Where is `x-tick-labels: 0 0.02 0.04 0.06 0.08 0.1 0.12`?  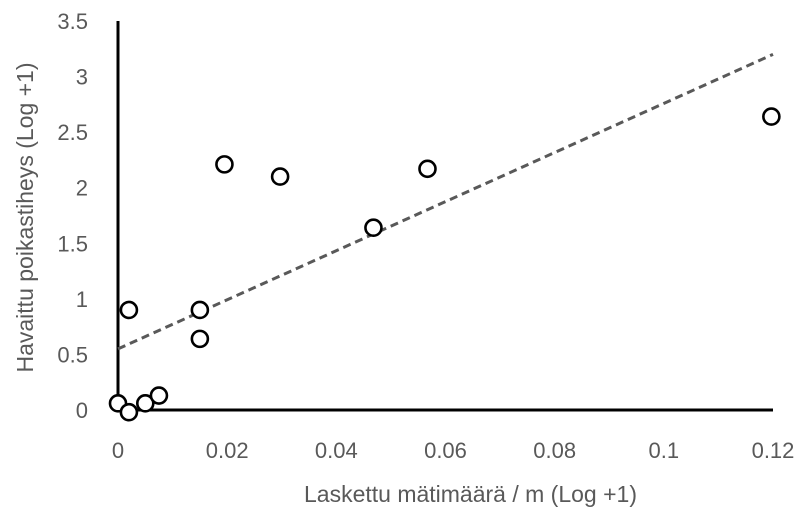 x-tick-labels: 0 0.02 0.04 0.06 0.08 0.1 0.12 is located at coordinates (453, 450).